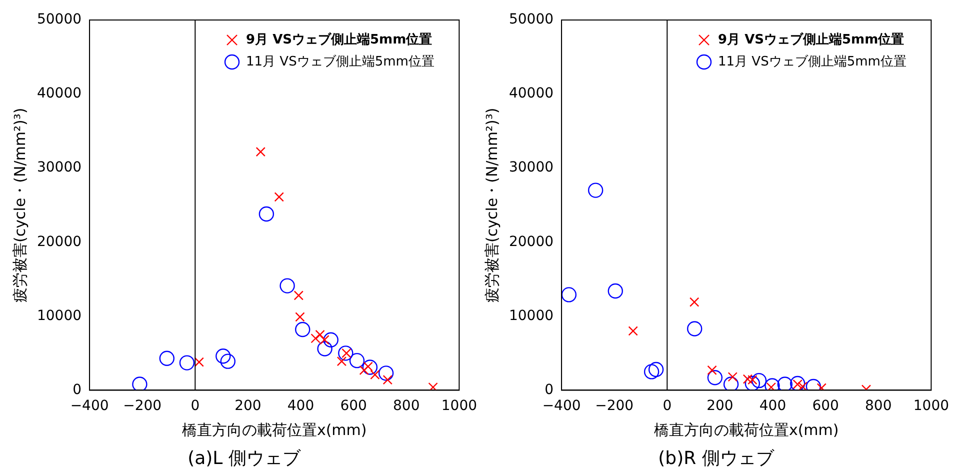 This screenshot has width=960, height=476. Describe the element at coordinates (716, 458) in the screenshot. I see `text: (b)R 側ウェブ` at that location.